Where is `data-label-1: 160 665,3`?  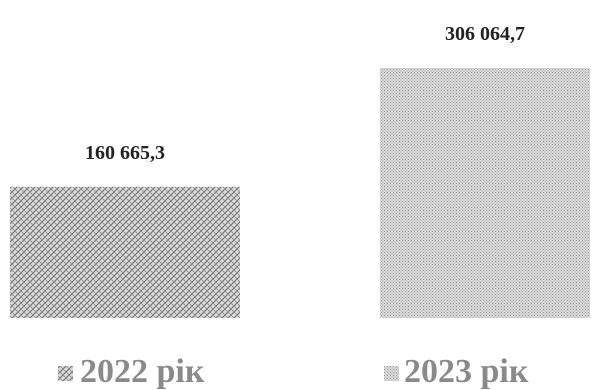 data-label-1: 160 665,3 is located at coordinates (125, 153).